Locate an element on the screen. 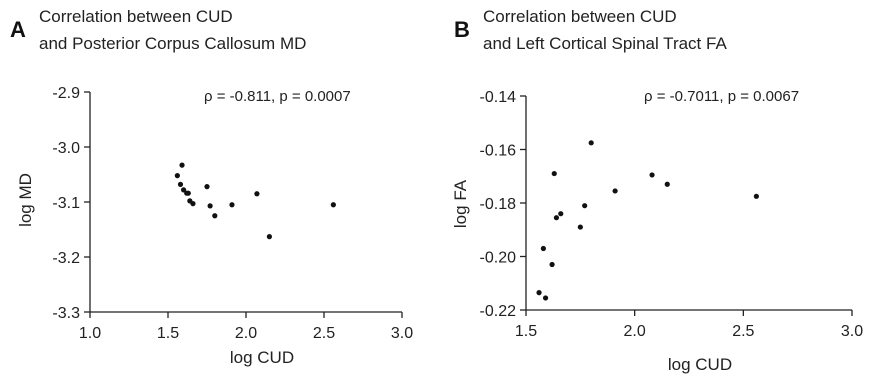  chart-title-line-2: and Posterior Corpus Callosum MD is located at coordinates (172, 43).